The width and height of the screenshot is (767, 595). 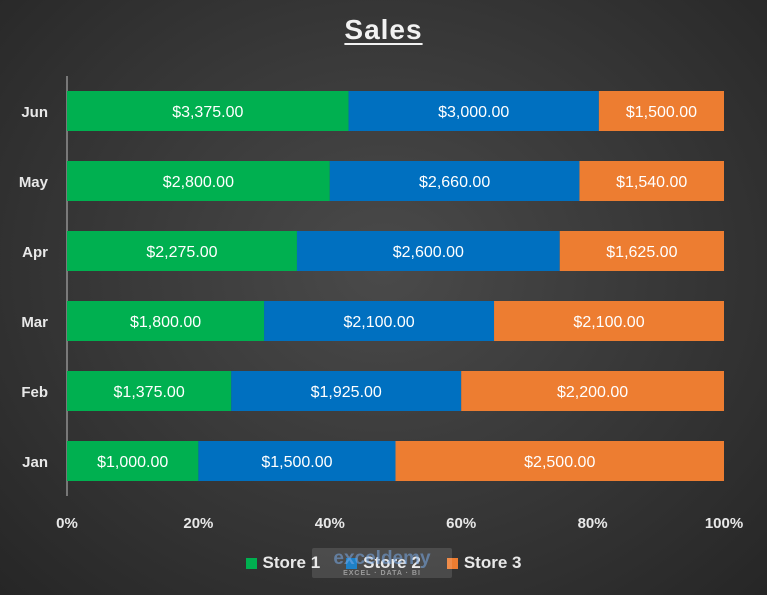 I want to click on data-label: $1,925.00, so click(x=346, y=392).